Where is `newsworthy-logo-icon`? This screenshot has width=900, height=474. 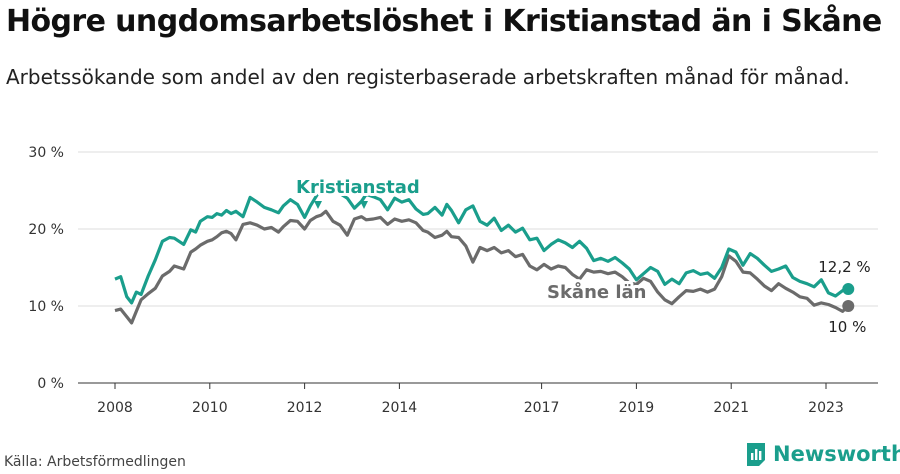 newsworthy-logo-icon is located at coordinates (756, 454).